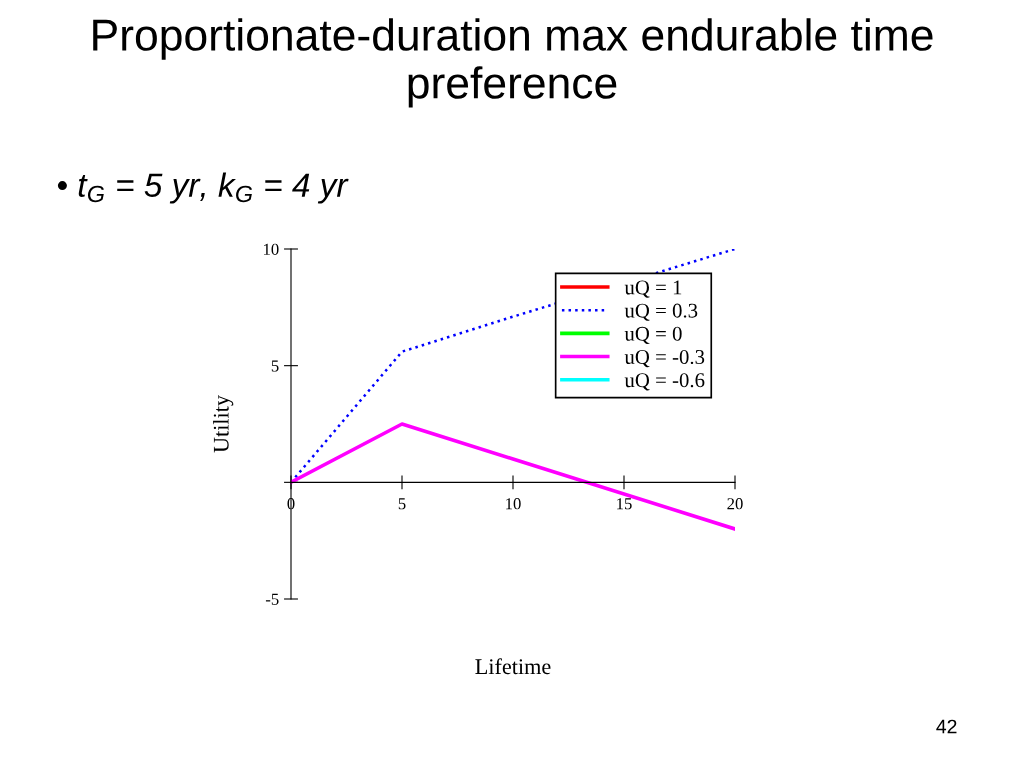 Image resolution: width=1024 pixels, height=768 pixels. What do you see at coordinates (624, 504) in the screenshot?
I see `x-tick-label: 15` at bounding box center [624, 504].